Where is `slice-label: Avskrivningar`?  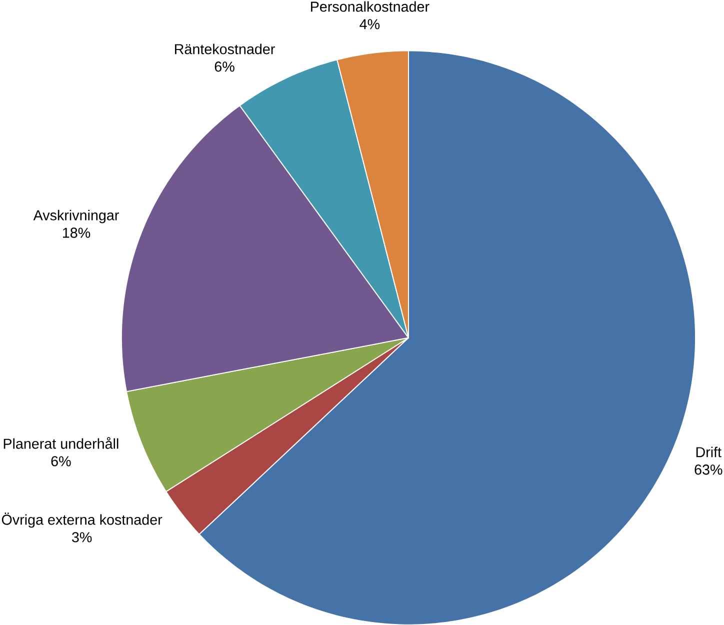 slice-label: Avskrivningar is located at coordinates (76, 217).